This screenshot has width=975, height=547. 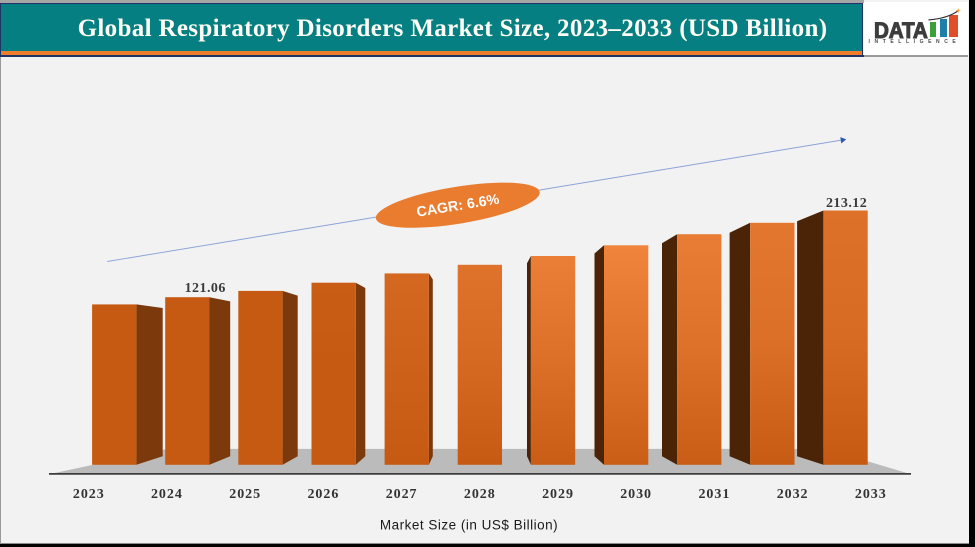 I want to click on svg-text: 2030, so click(x=636, y=494).